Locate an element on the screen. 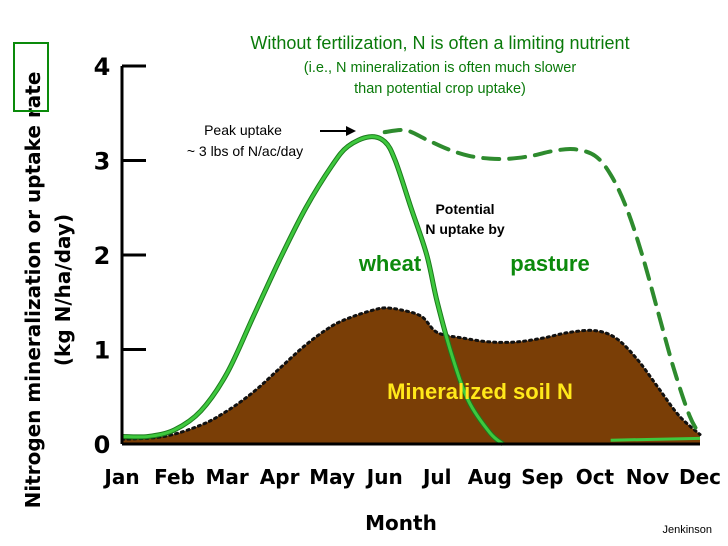 The width and height of the screenshot is (728, 546). x-tick-label: Feb is located at coordinates (174, 477).